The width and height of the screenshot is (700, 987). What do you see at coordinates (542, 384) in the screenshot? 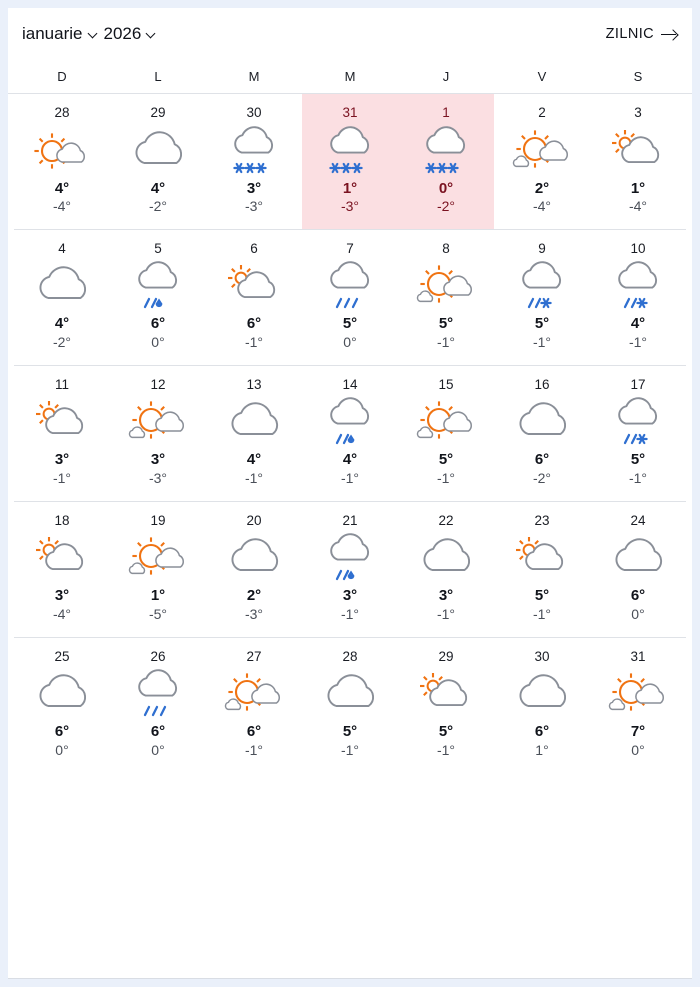
I see `day-number: 16` at bounding box center [542, 384].